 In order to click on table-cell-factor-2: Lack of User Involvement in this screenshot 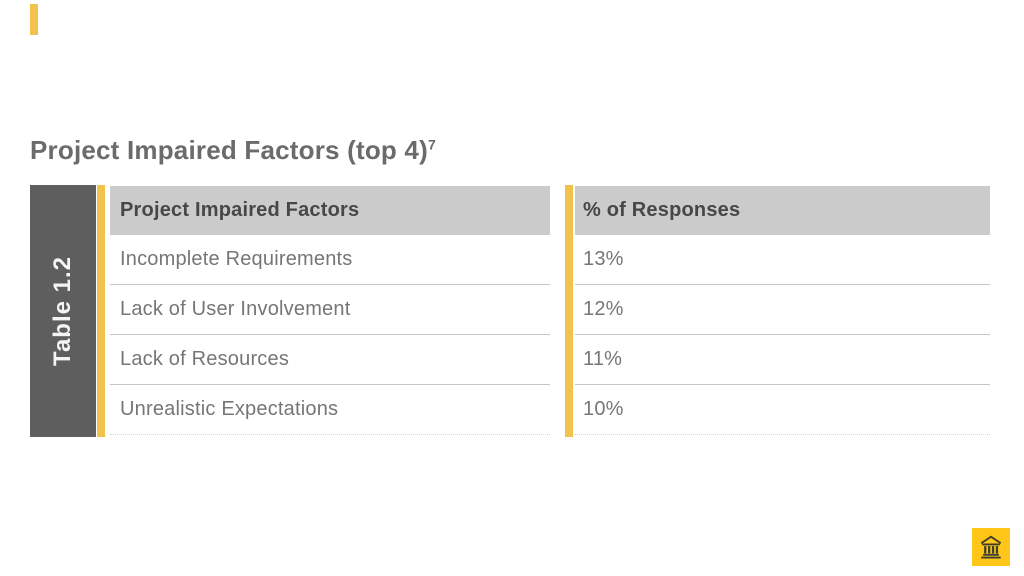, I will do `click(330, 310)`.